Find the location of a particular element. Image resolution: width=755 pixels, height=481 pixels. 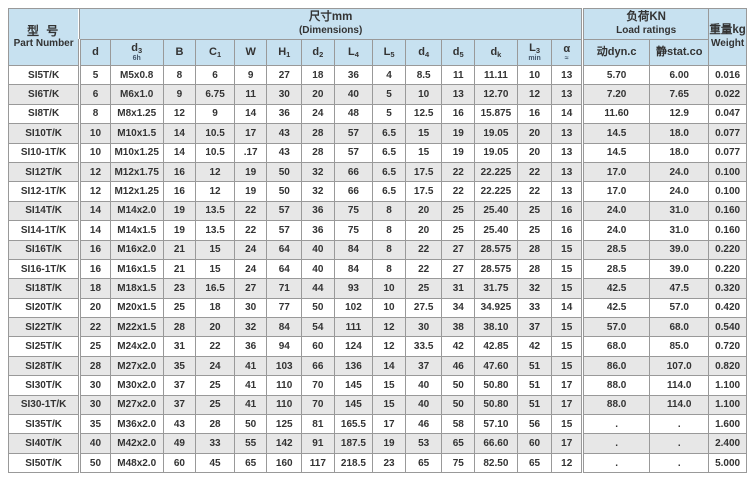

cell-d3: M18x1.5 is located at coordinates (136, 288).